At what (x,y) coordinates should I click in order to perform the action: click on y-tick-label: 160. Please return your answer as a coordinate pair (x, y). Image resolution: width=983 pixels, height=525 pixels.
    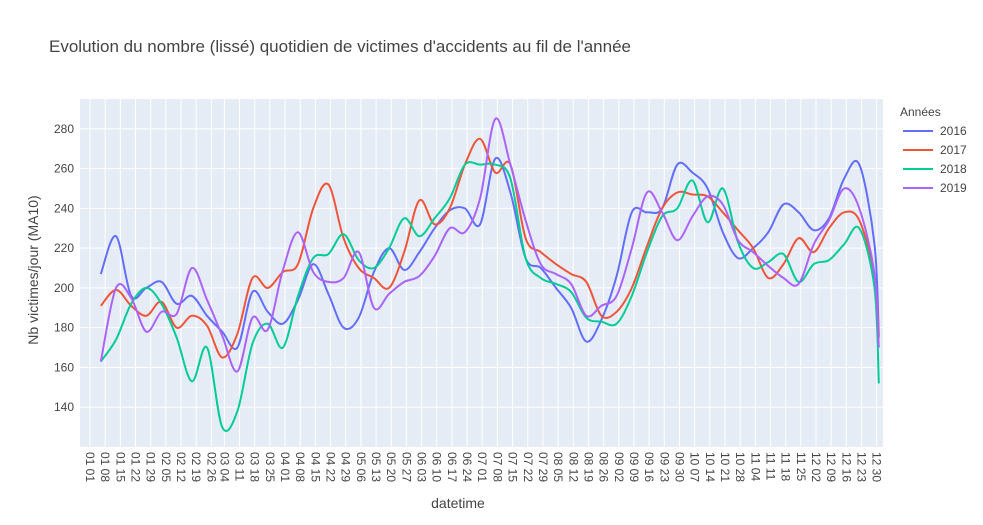
    Looking at the image, I should click on (64, 367).